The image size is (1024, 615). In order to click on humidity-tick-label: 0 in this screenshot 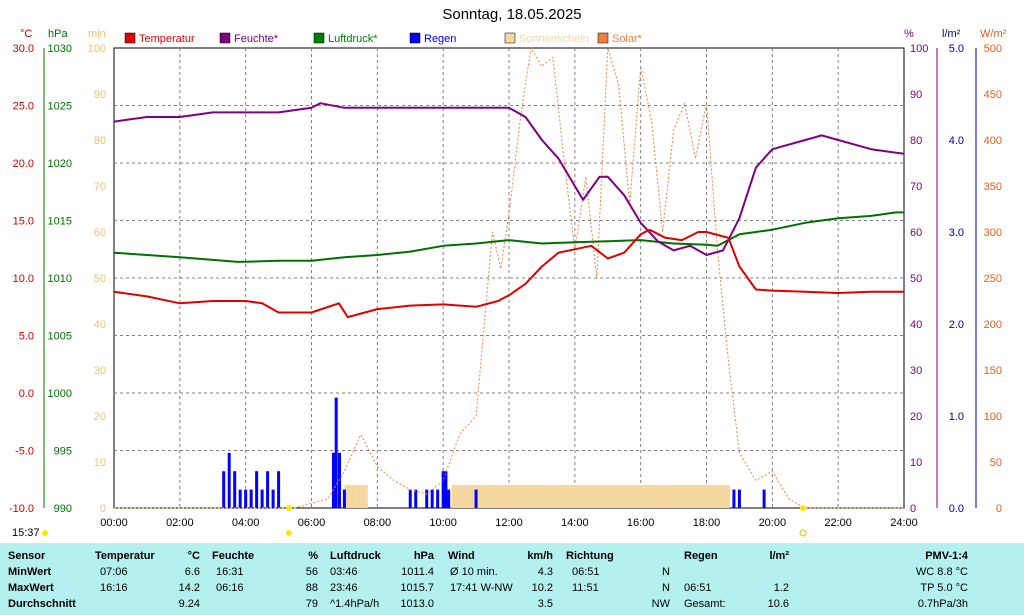, I will do `click(913, 509)`.